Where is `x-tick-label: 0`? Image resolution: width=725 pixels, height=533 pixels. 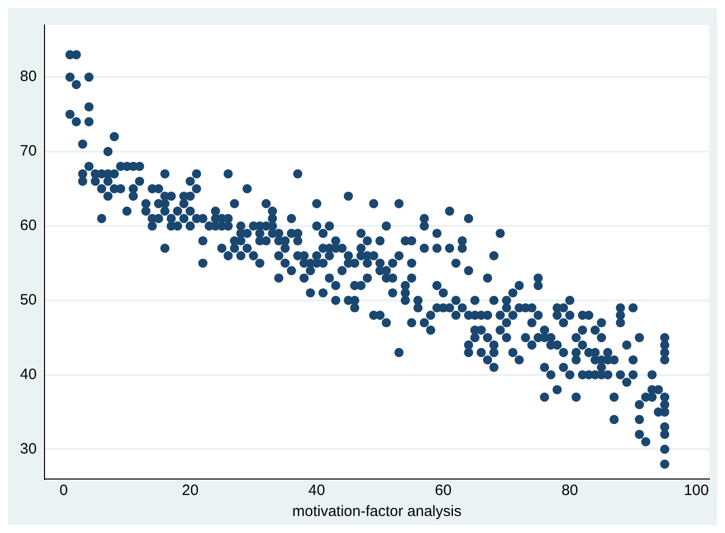
x-tick-label: 0 is located at coordinates (63, 491).